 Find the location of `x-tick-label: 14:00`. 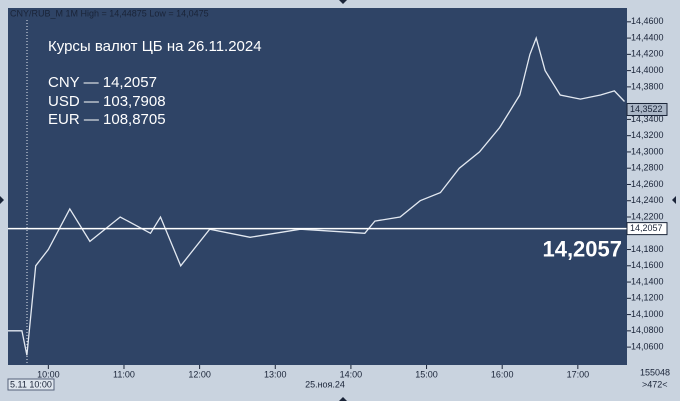

x-tick-label: 14:00 is located at coordinates (351, 374).